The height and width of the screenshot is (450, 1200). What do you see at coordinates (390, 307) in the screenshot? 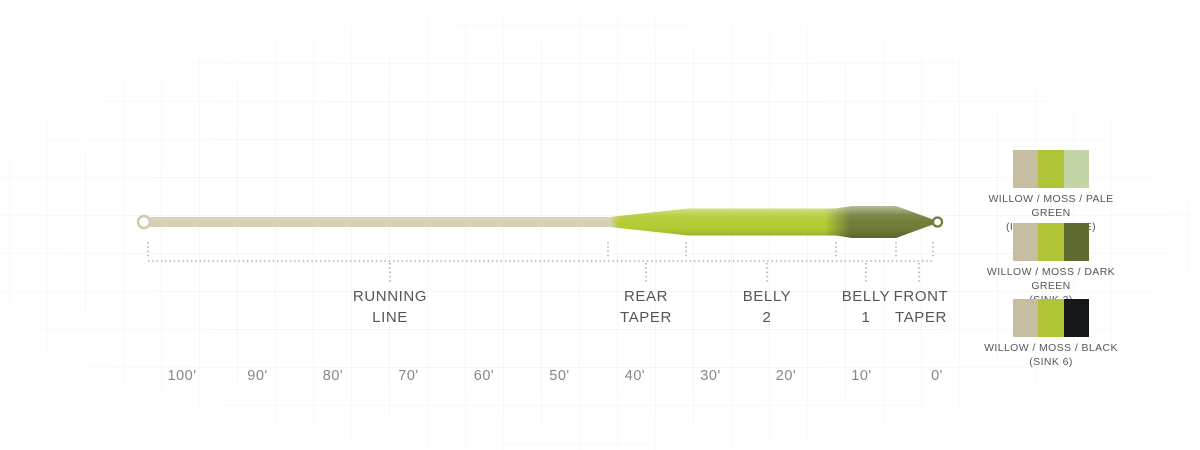
I see `section-label-running-line: RUNNING LINE` at bounding box center [390, 307].